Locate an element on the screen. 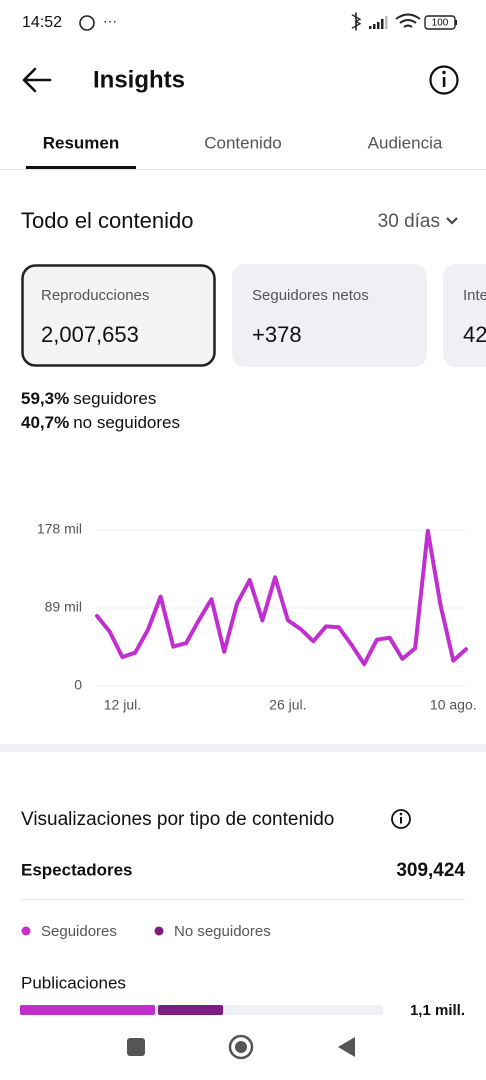 This screenshot has width=486, height=1080. y-tick-label: 89 mil is located at coordinates (63, 607).